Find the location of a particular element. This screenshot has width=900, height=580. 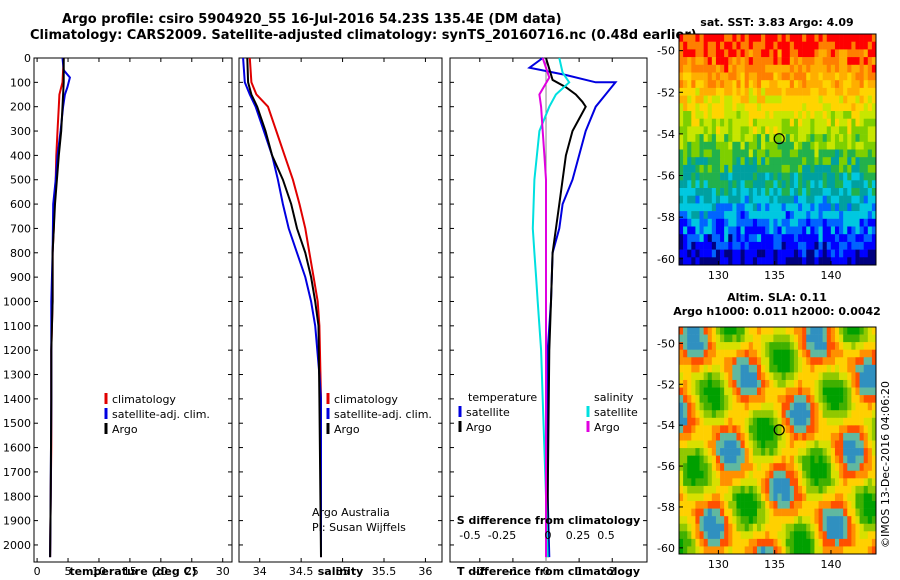

ytick-label: 1500 is located at coordinates (17, 423).